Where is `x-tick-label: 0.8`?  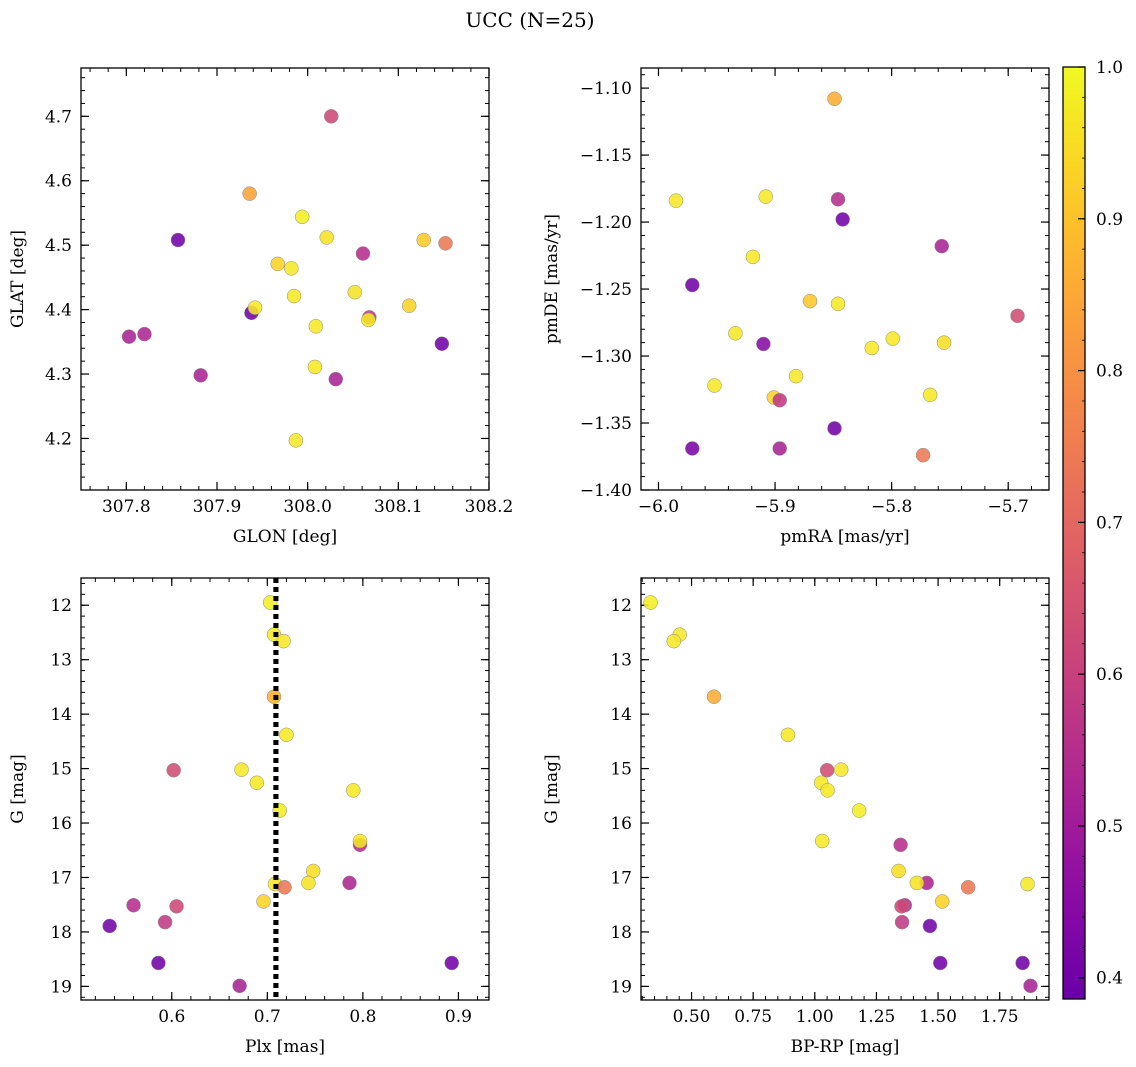 x-tick-label: 0.8 is located at coordinates (362, 1017).